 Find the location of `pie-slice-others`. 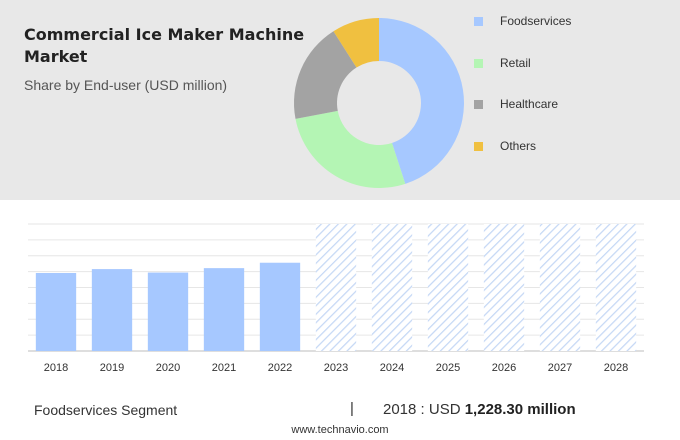

pie-slice-others is located at coordinates (356, 43).